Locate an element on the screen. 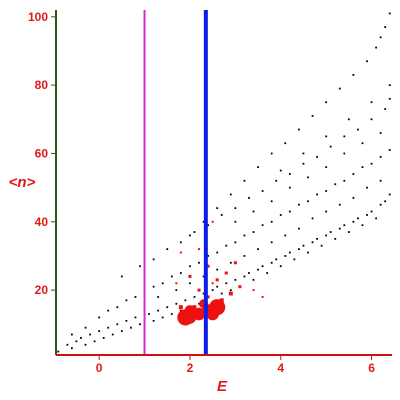 This screenshot has height=400, width=400. y-axis-title: <n> is located at coordinates (22, 182).